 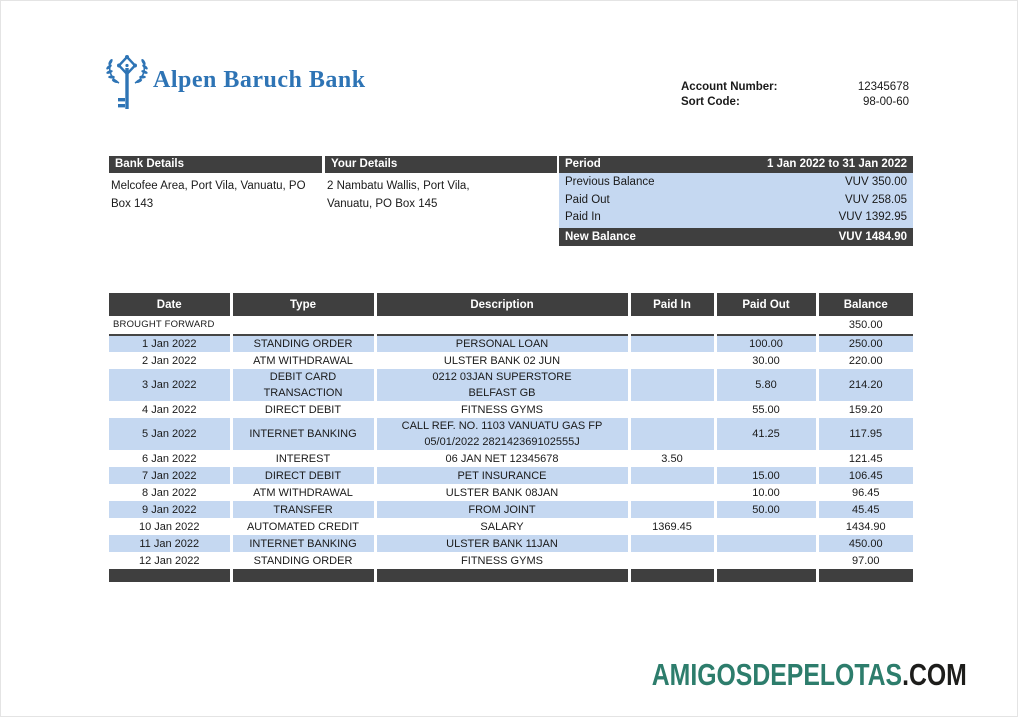 I want to click on cell-paid-out: 55.00, so click(x=767, y=409).